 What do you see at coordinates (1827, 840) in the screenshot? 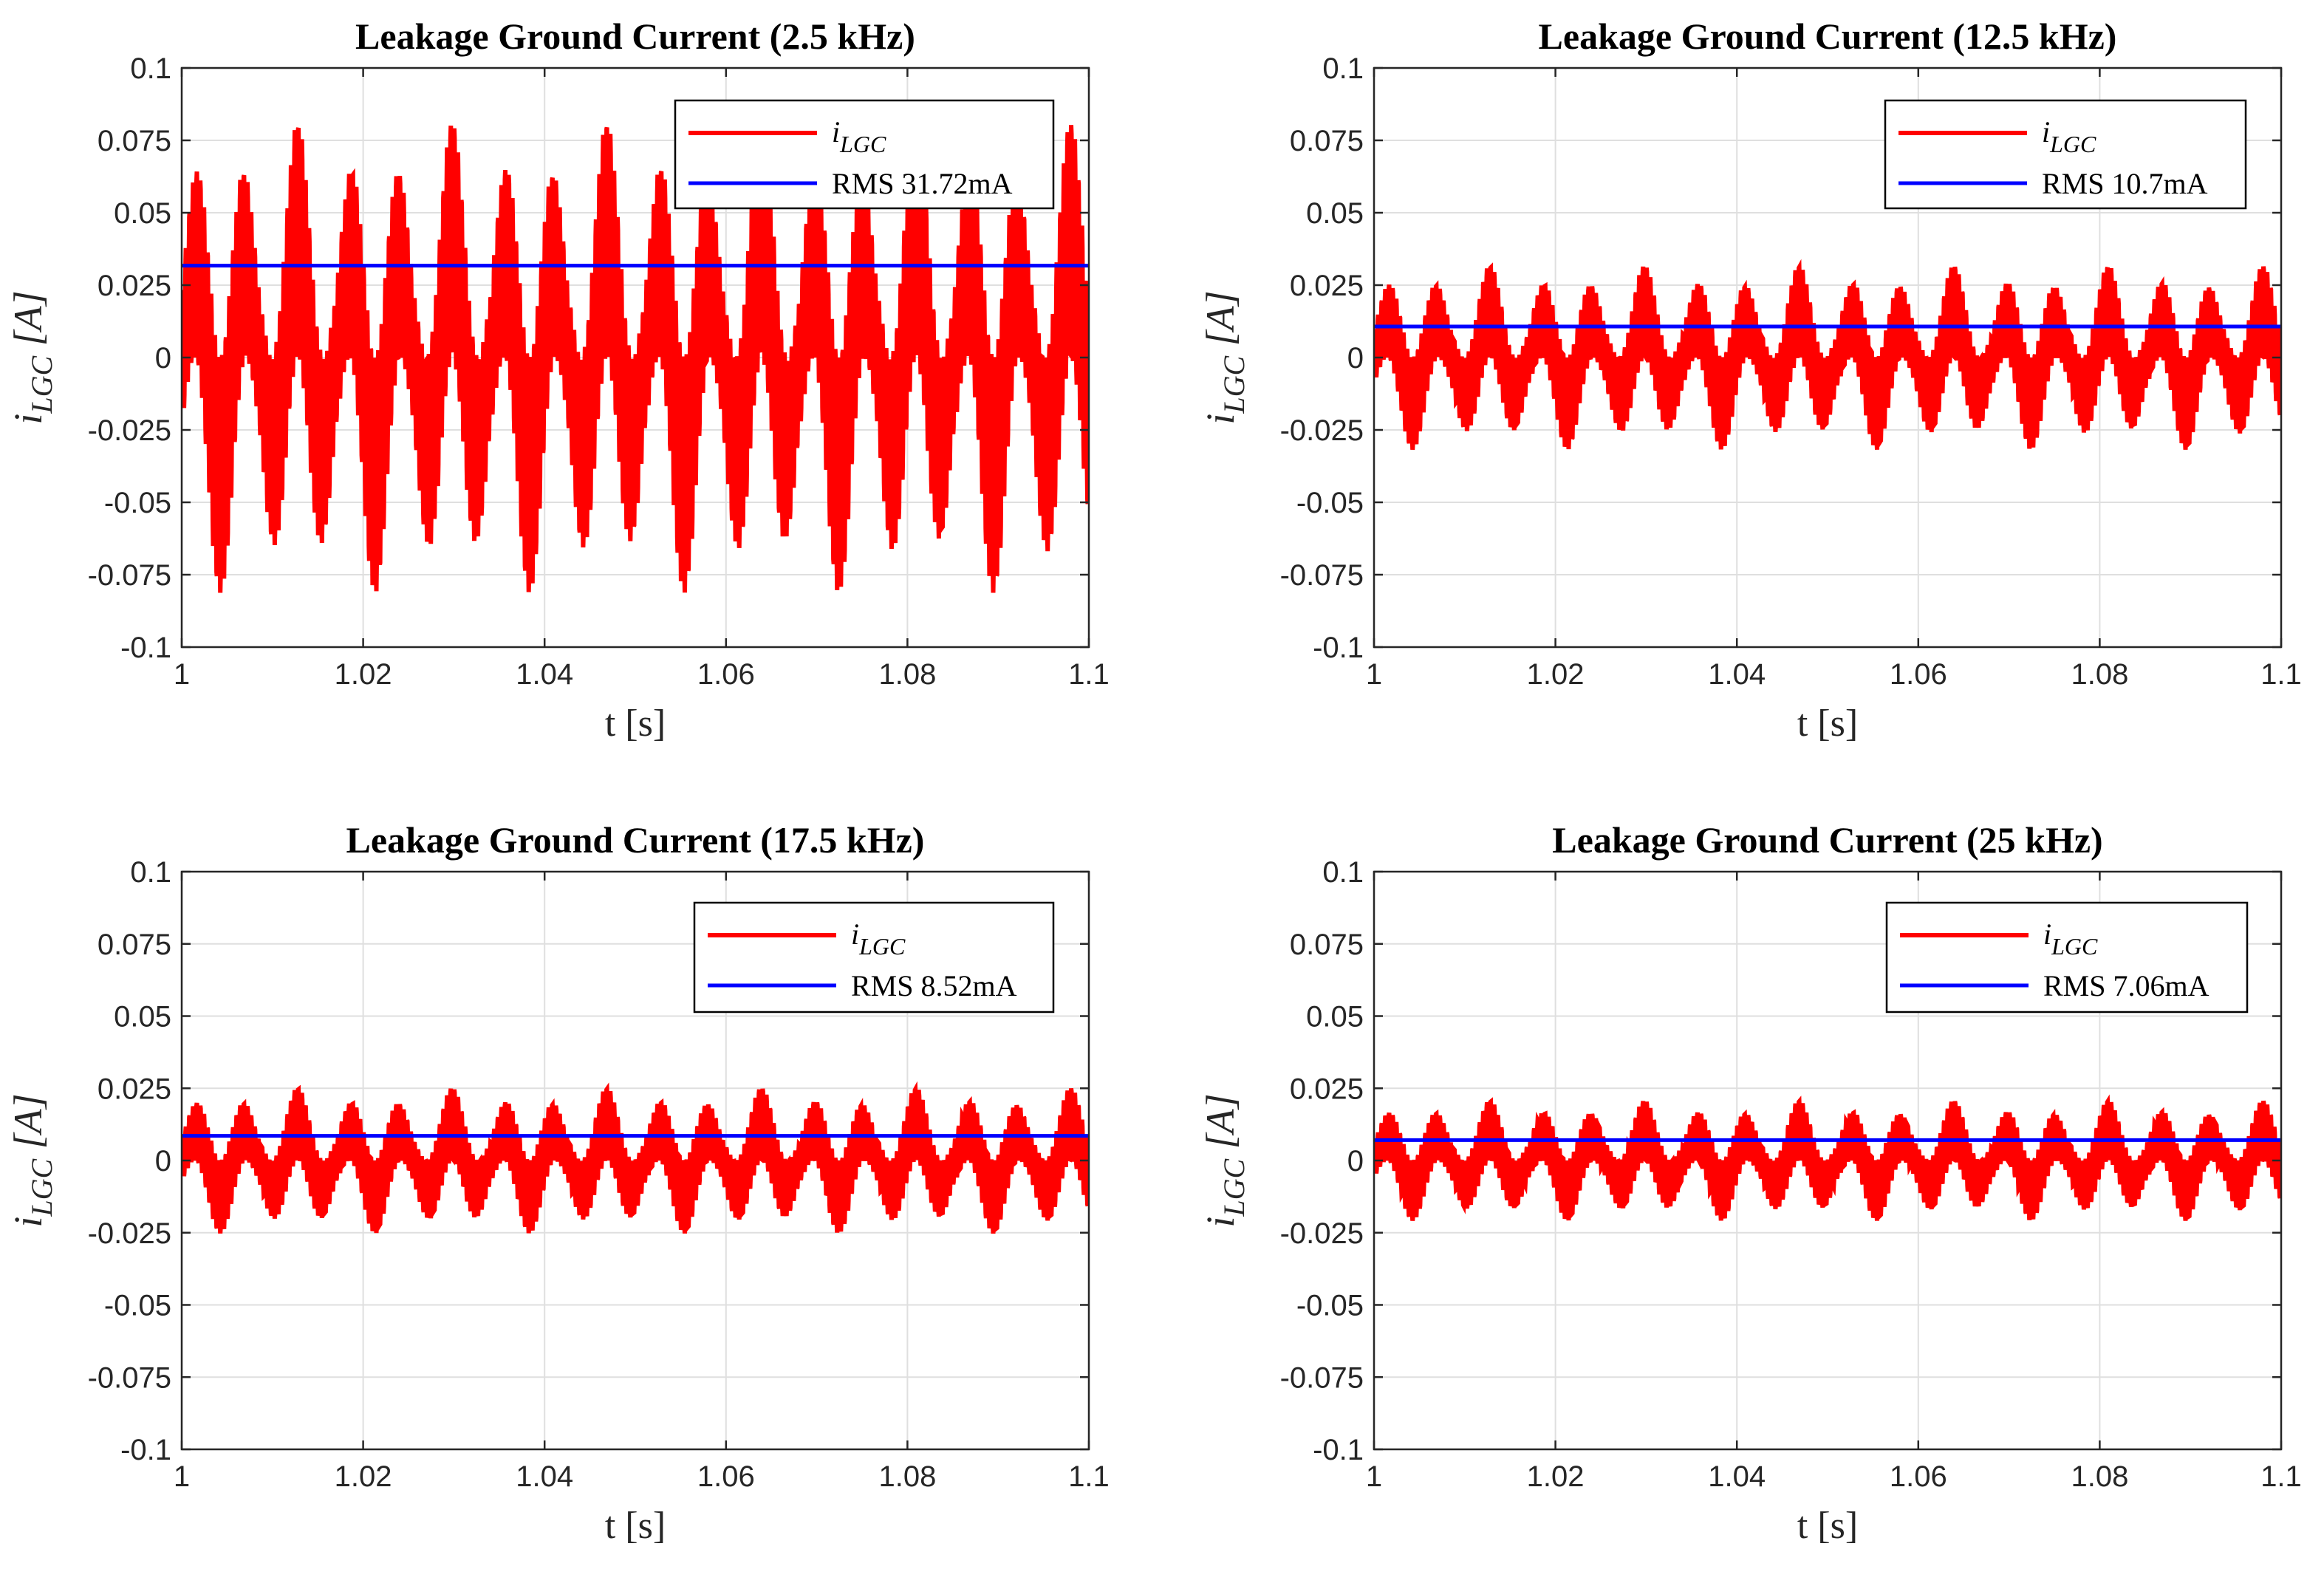
I see `chart-title: Leakage Ground Current (25 kHz)` at bounding box center [1827, 840].